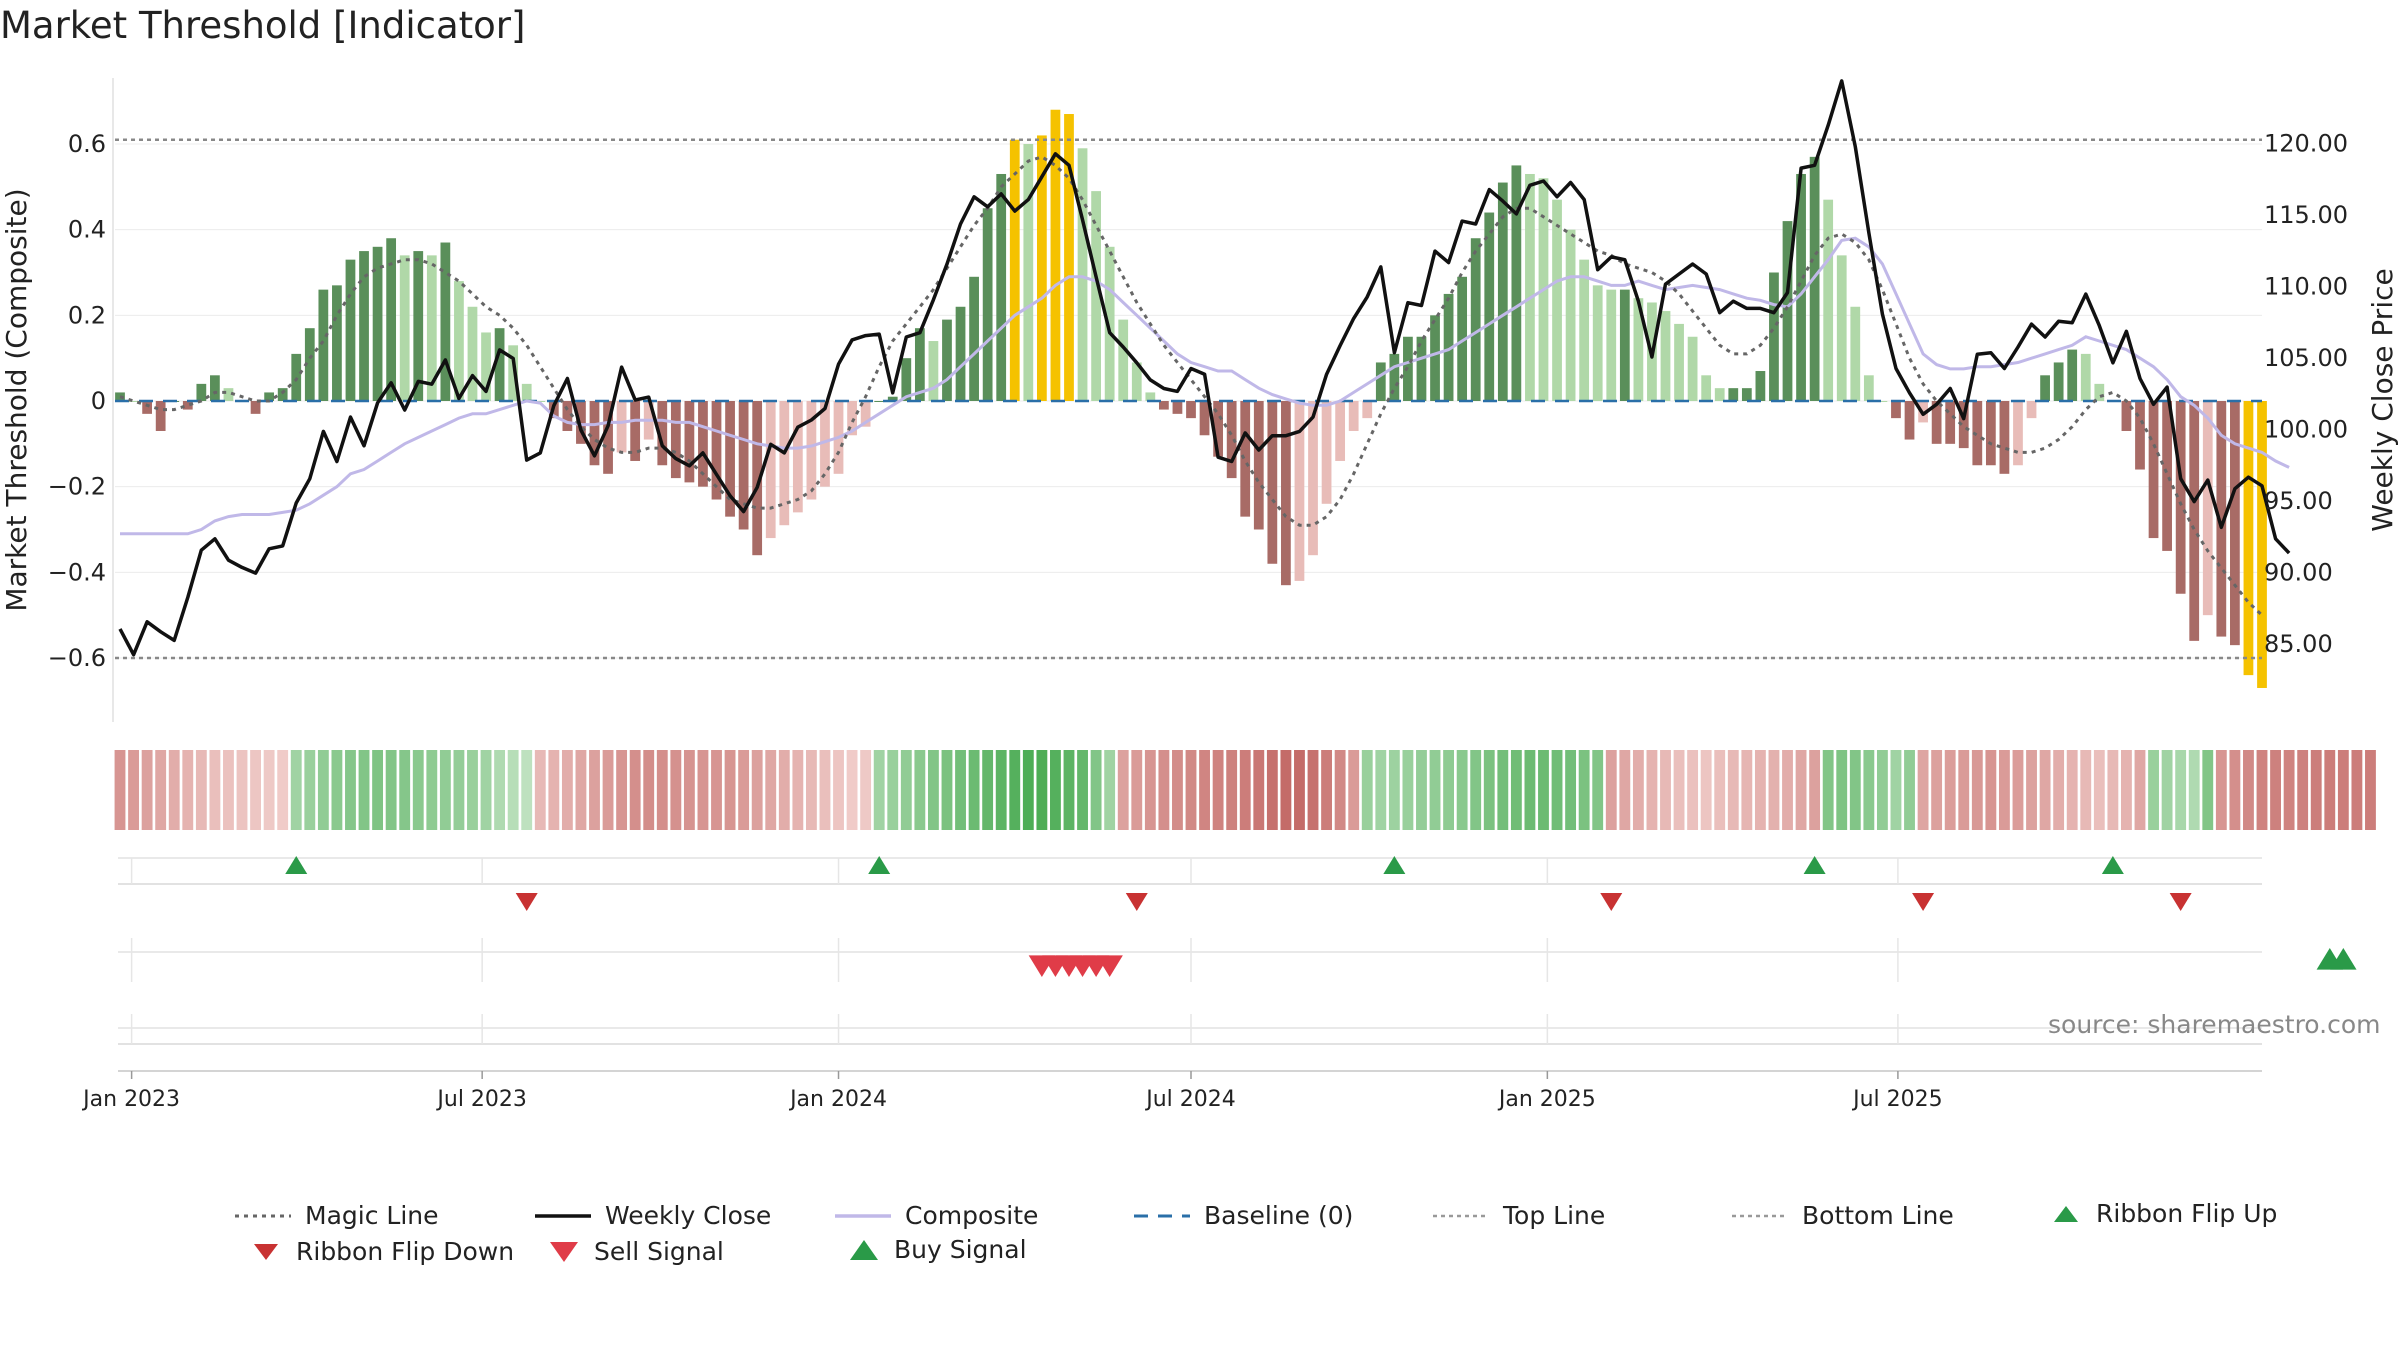  I want to click on y-tick-label-right: 95.00, so click(2298, 501).